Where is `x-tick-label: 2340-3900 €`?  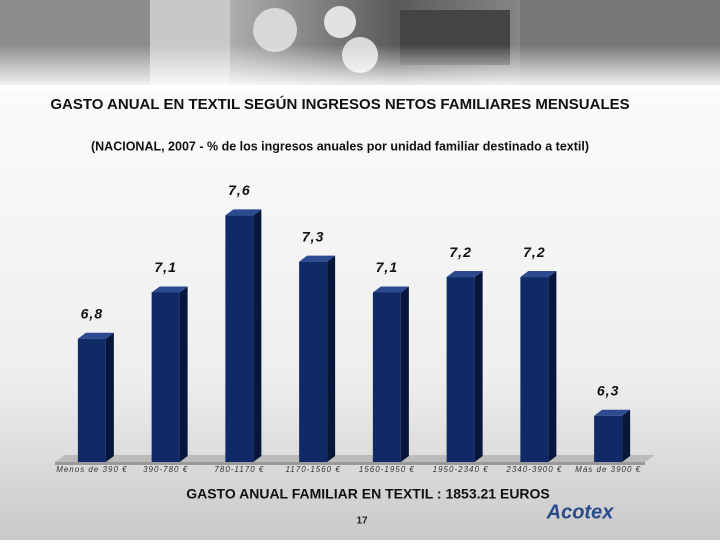 x-tick-label: 2340-3900 € is located at coordinates (533, 469).